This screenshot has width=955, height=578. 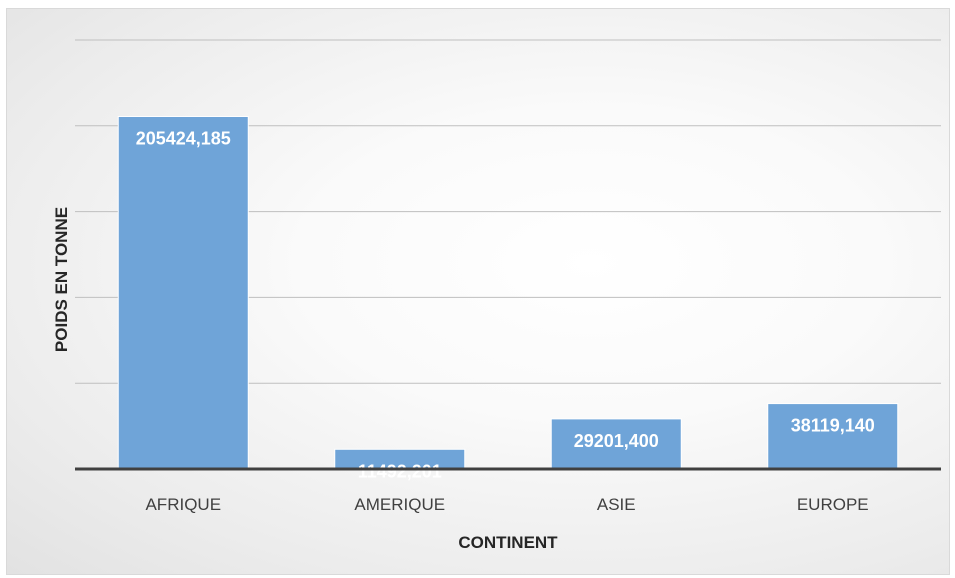 What do you see at coordinates (183, 292) in the screenshot?
I see `bar-afrique` at bounding box center [183, 292].